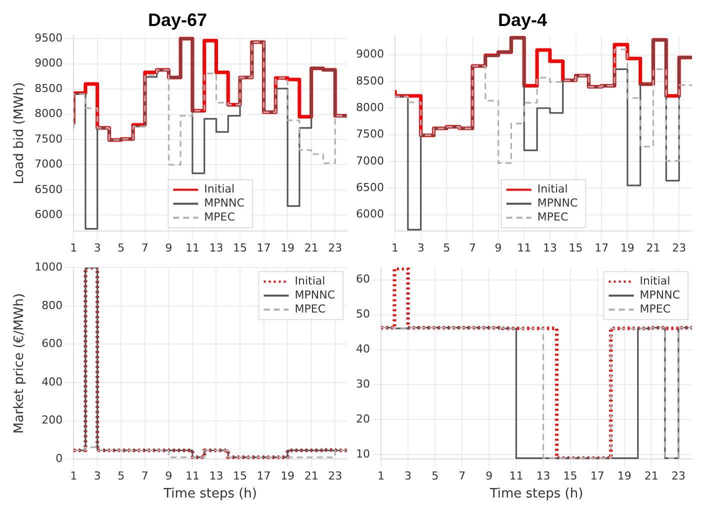 The width and height of the screenshot is (707, 510). What do you see at coordinates (48, 267) in the screenshot?
I see `y-tick-label: 1000` at bounding box center [48, 267].